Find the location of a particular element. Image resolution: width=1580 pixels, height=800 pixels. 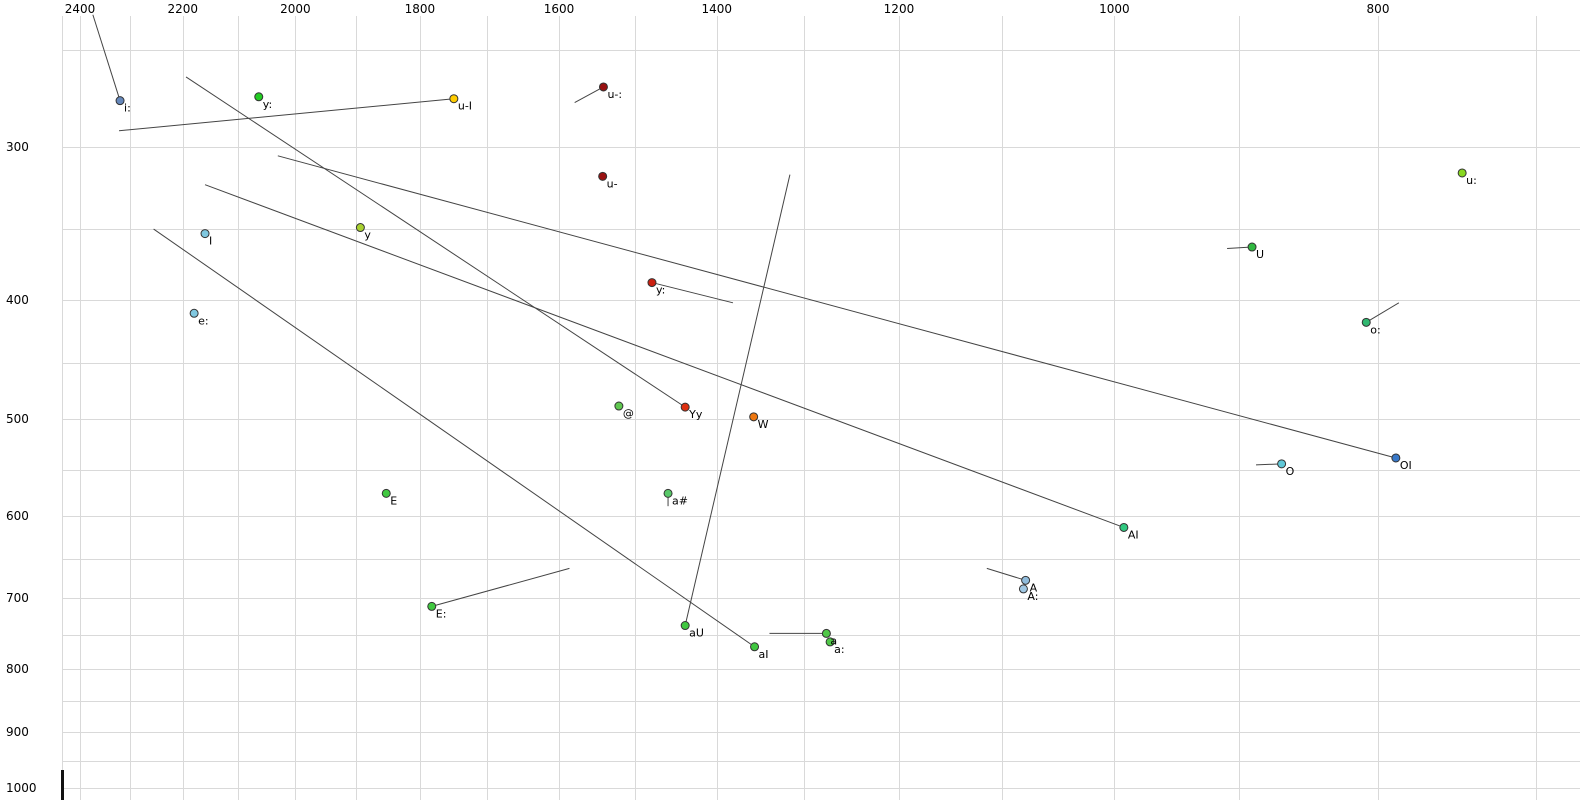

x-tick-label: 2400 is located at coordinates (80, 9).